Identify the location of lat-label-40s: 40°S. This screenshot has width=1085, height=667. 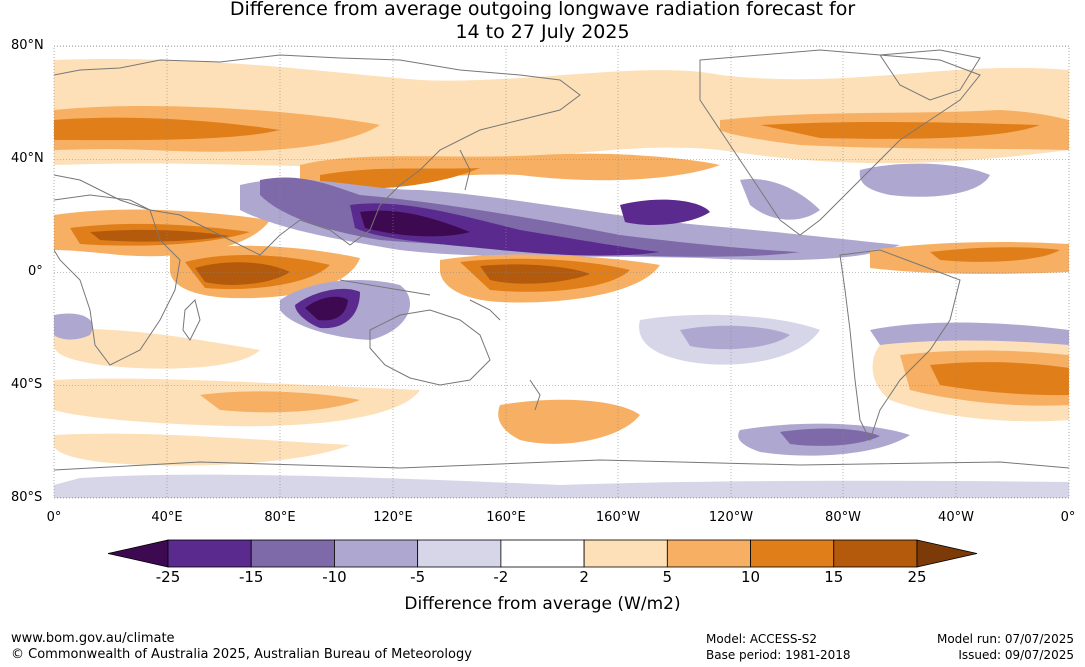
(27, 384).